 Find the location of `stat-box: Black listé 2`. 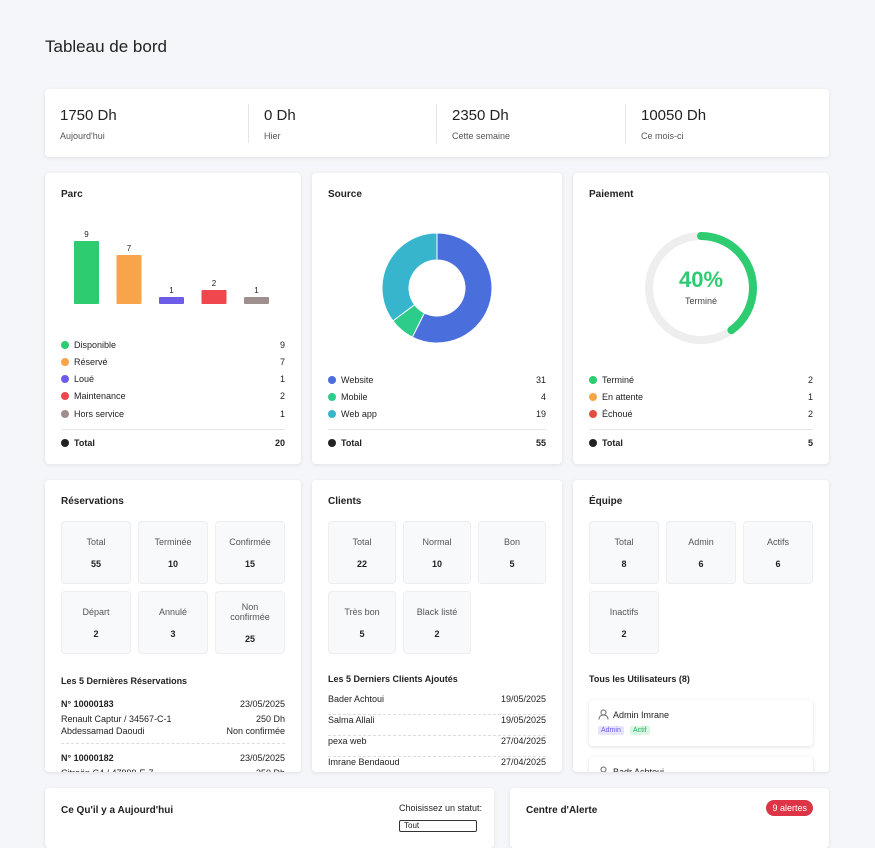

stat-box: Black listé 2 is located at coordinates (437, 622).